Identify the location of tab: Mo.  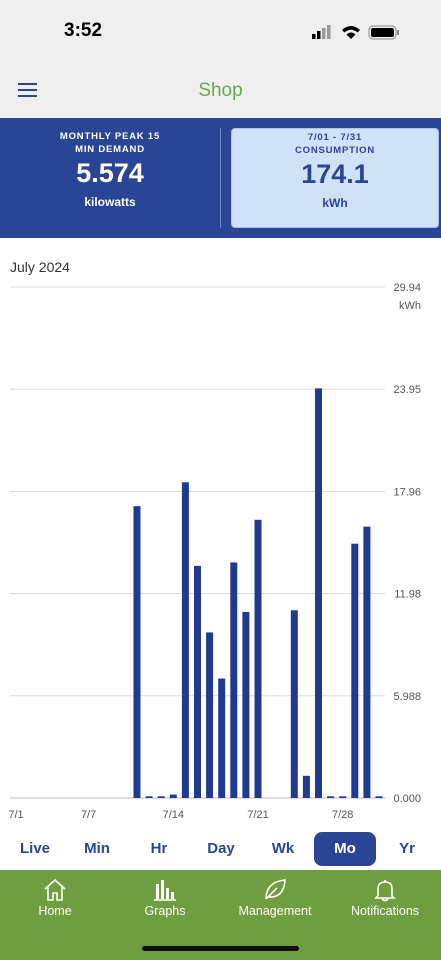
(345, 849).